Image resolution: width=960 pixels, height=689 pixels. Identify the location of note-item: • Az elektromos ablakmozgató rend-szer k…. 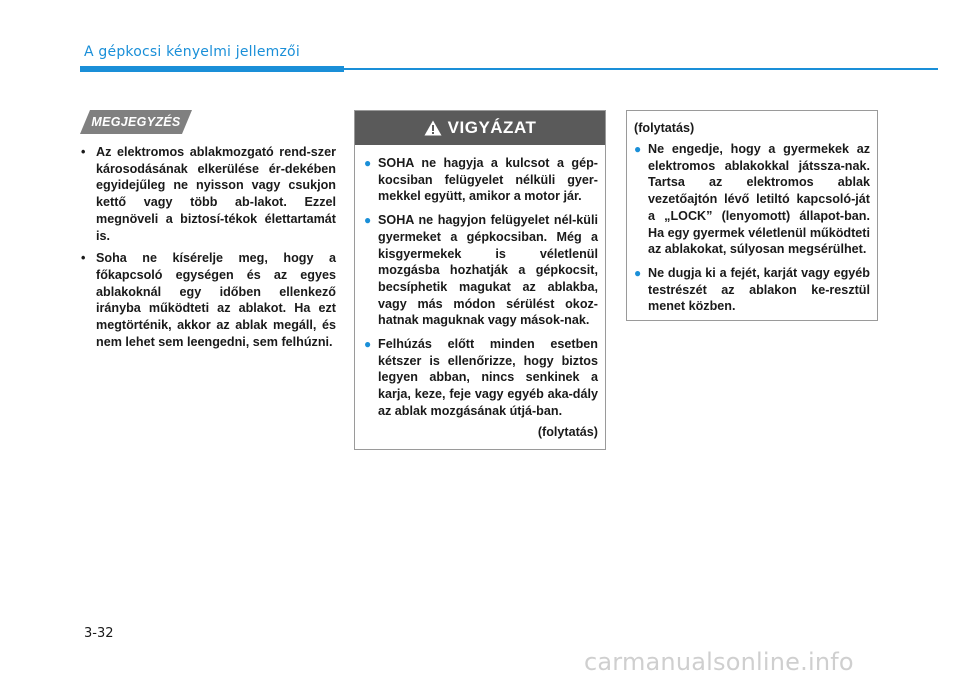
(207, 194).